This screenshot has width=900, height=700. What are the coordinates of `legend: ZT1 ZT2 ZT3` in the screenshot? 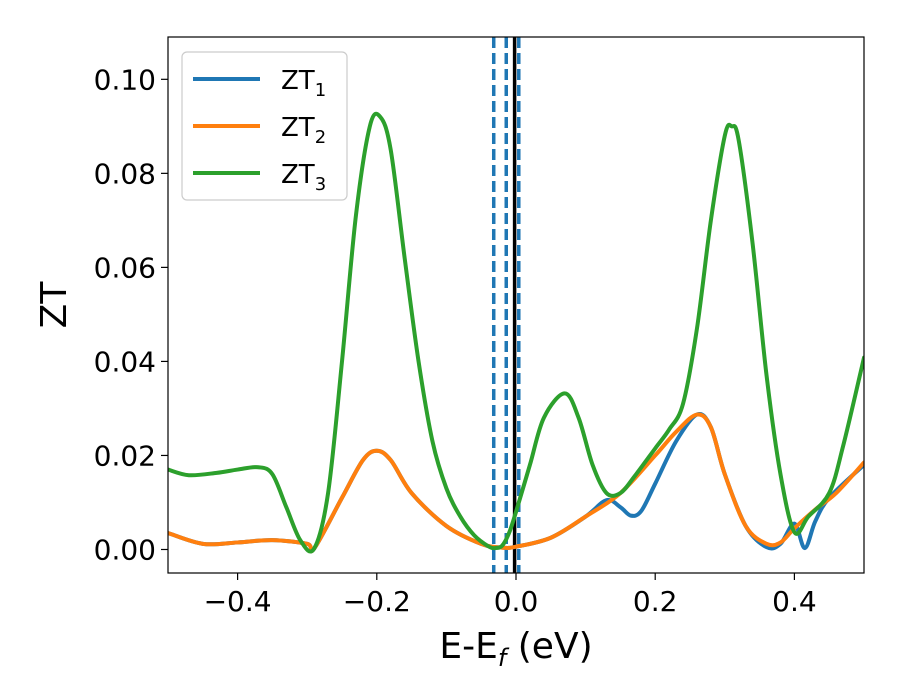 It's located at (264, 126).